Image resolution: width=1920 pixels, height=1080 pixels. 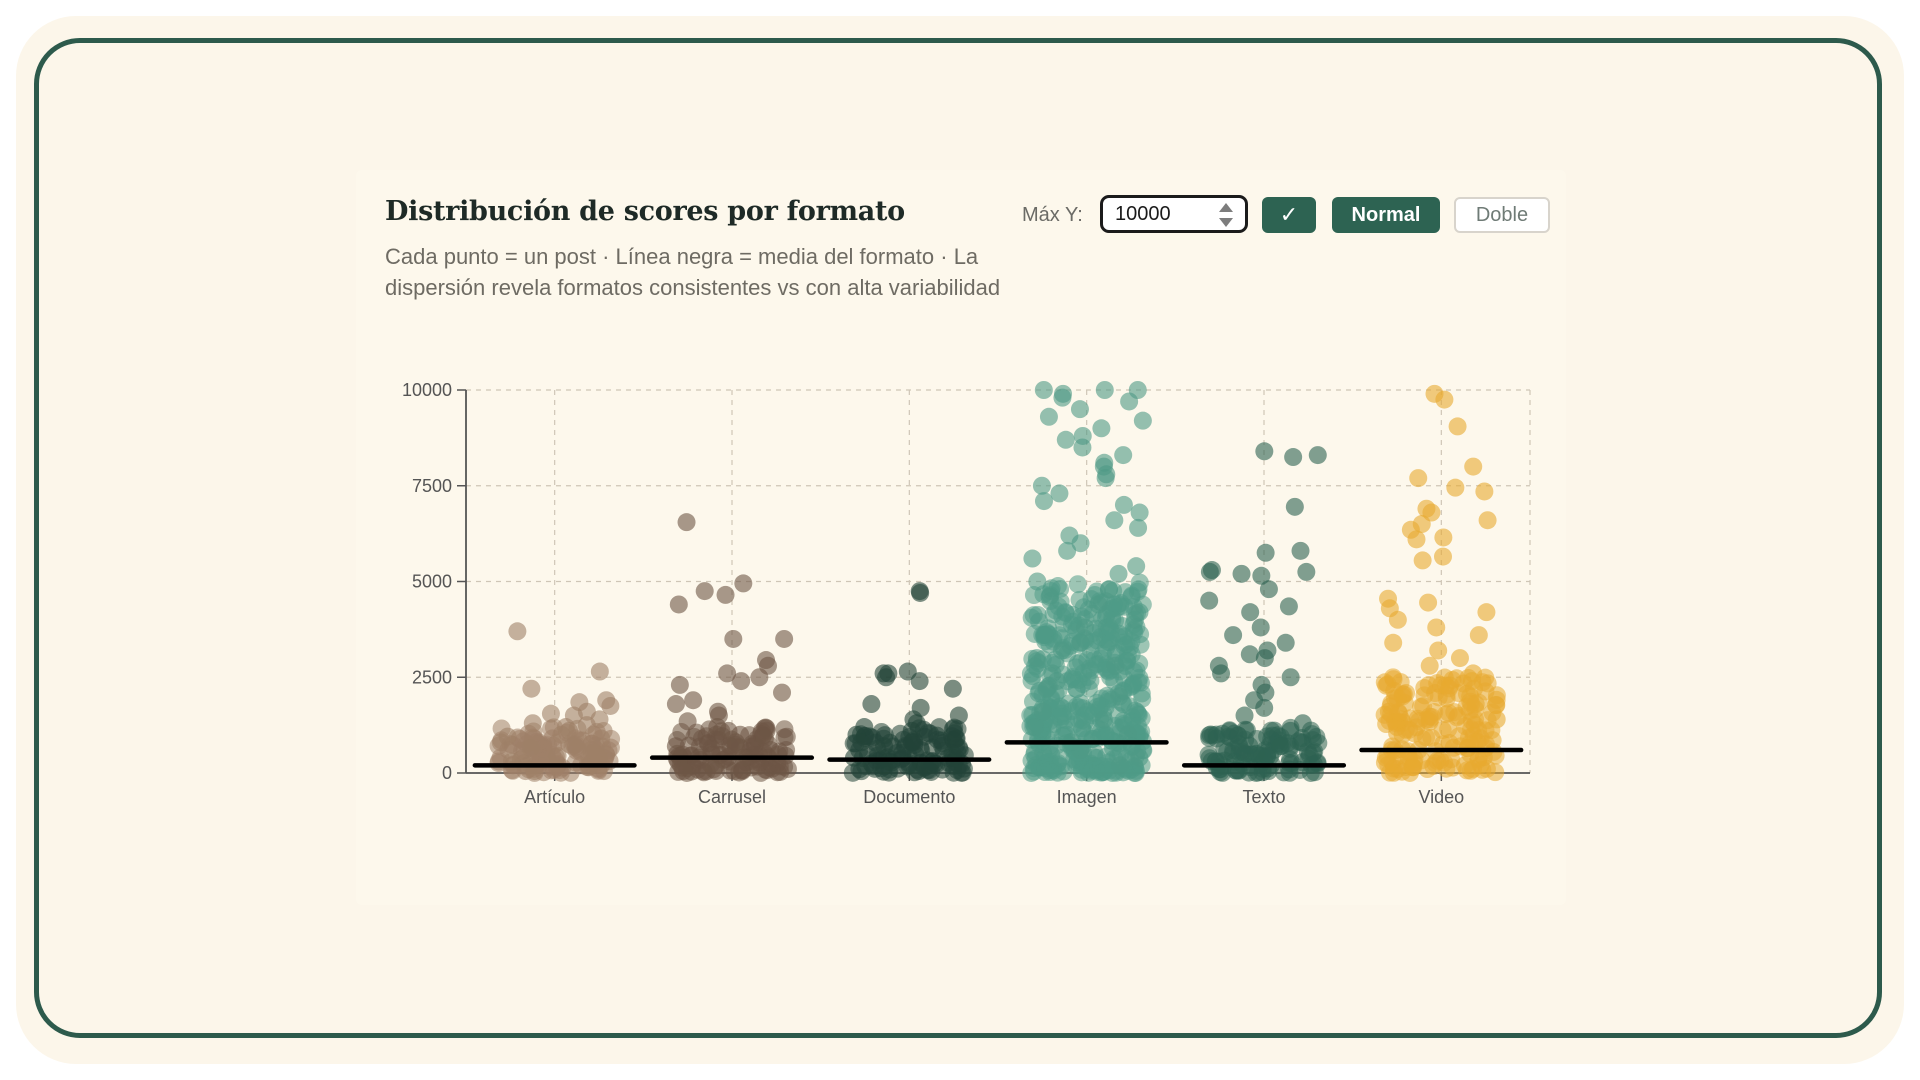 What do you see at coordinates (432, 677) in the screenshot?
I see `y-tick-label: 2500` at bounding box center [432, 677].